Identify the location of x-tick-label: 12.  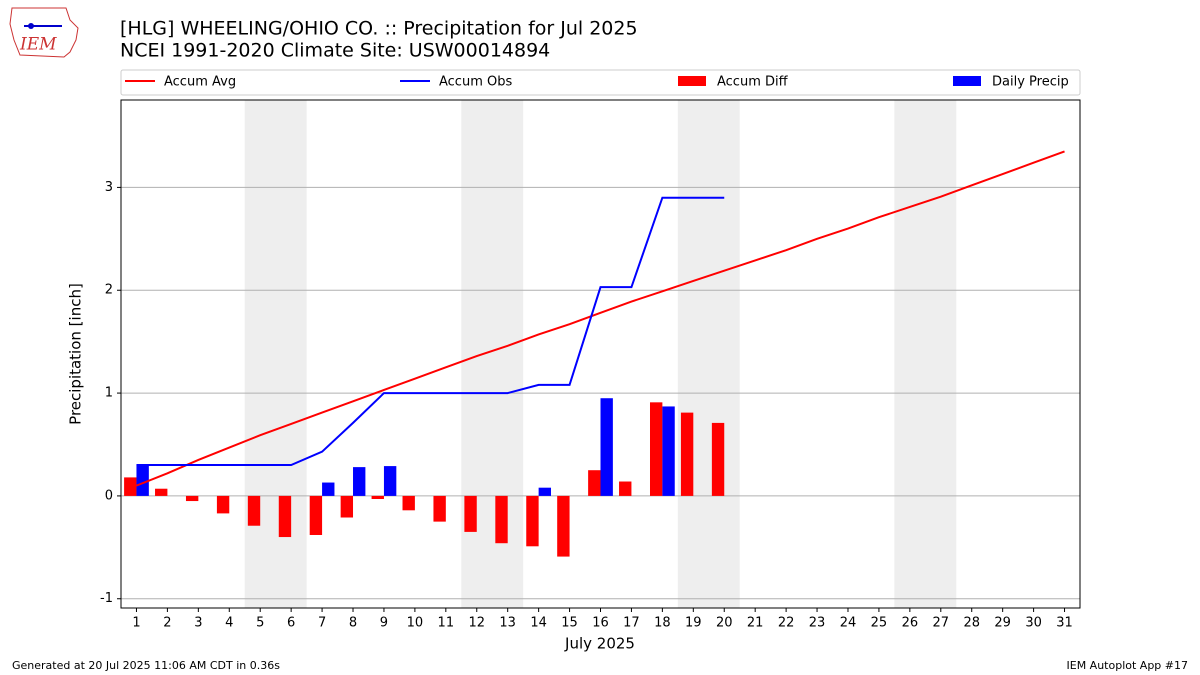
(476, 623).